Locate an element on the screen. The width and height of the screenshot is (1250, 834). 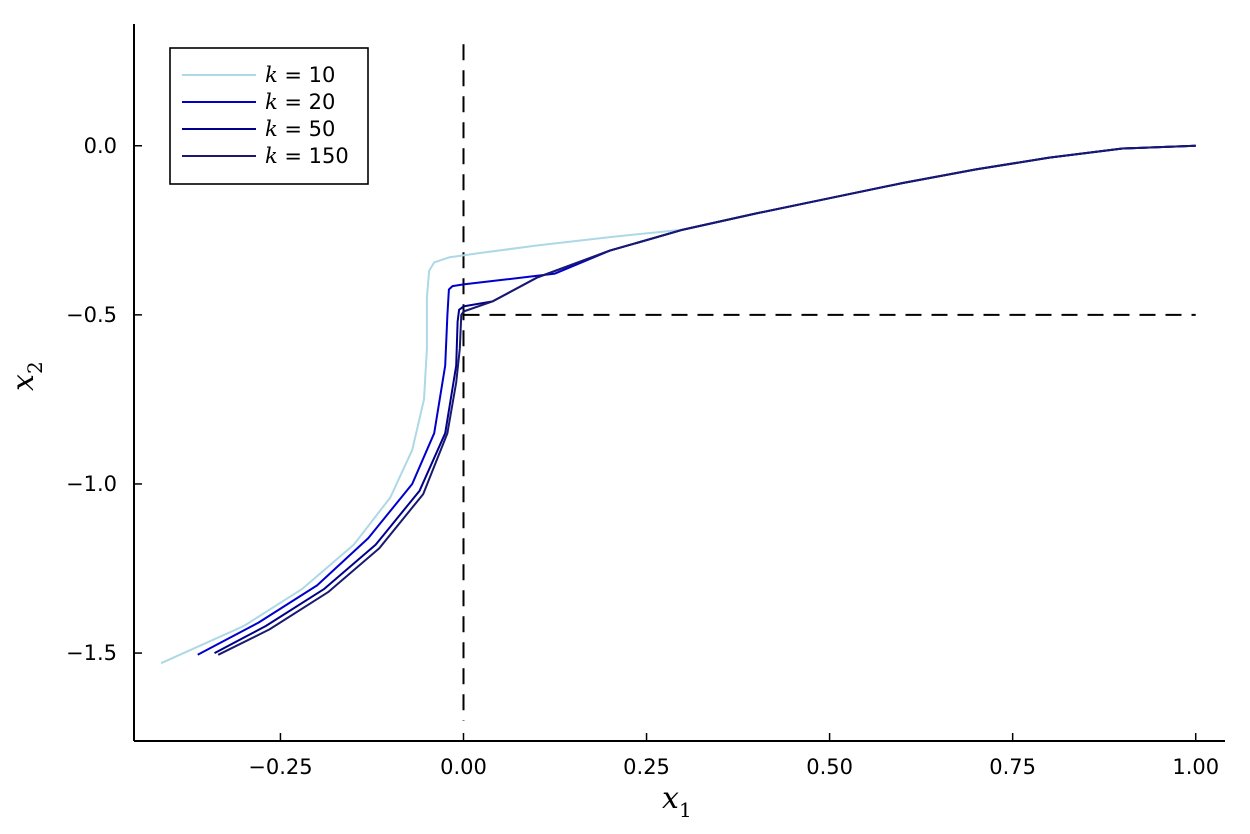
x-axis-title: x 1 is located at coordinates (677, 801).